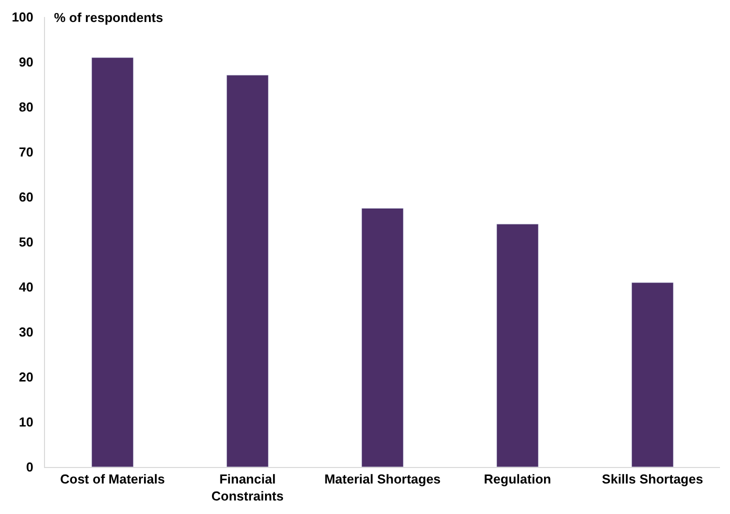  What do you see at coordinates (26, 422) in the screenshot?
I see `y-tick-label: 10` at bounding box center [26, 422].